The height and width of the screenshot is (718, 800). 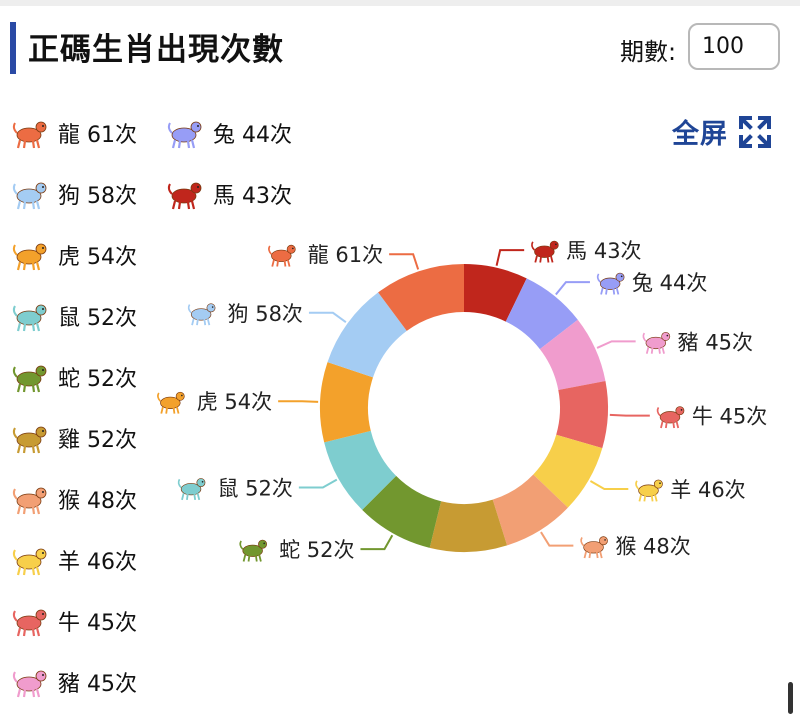 I want to click on legend-item: 牛 45次, so click(x=73, y=621).